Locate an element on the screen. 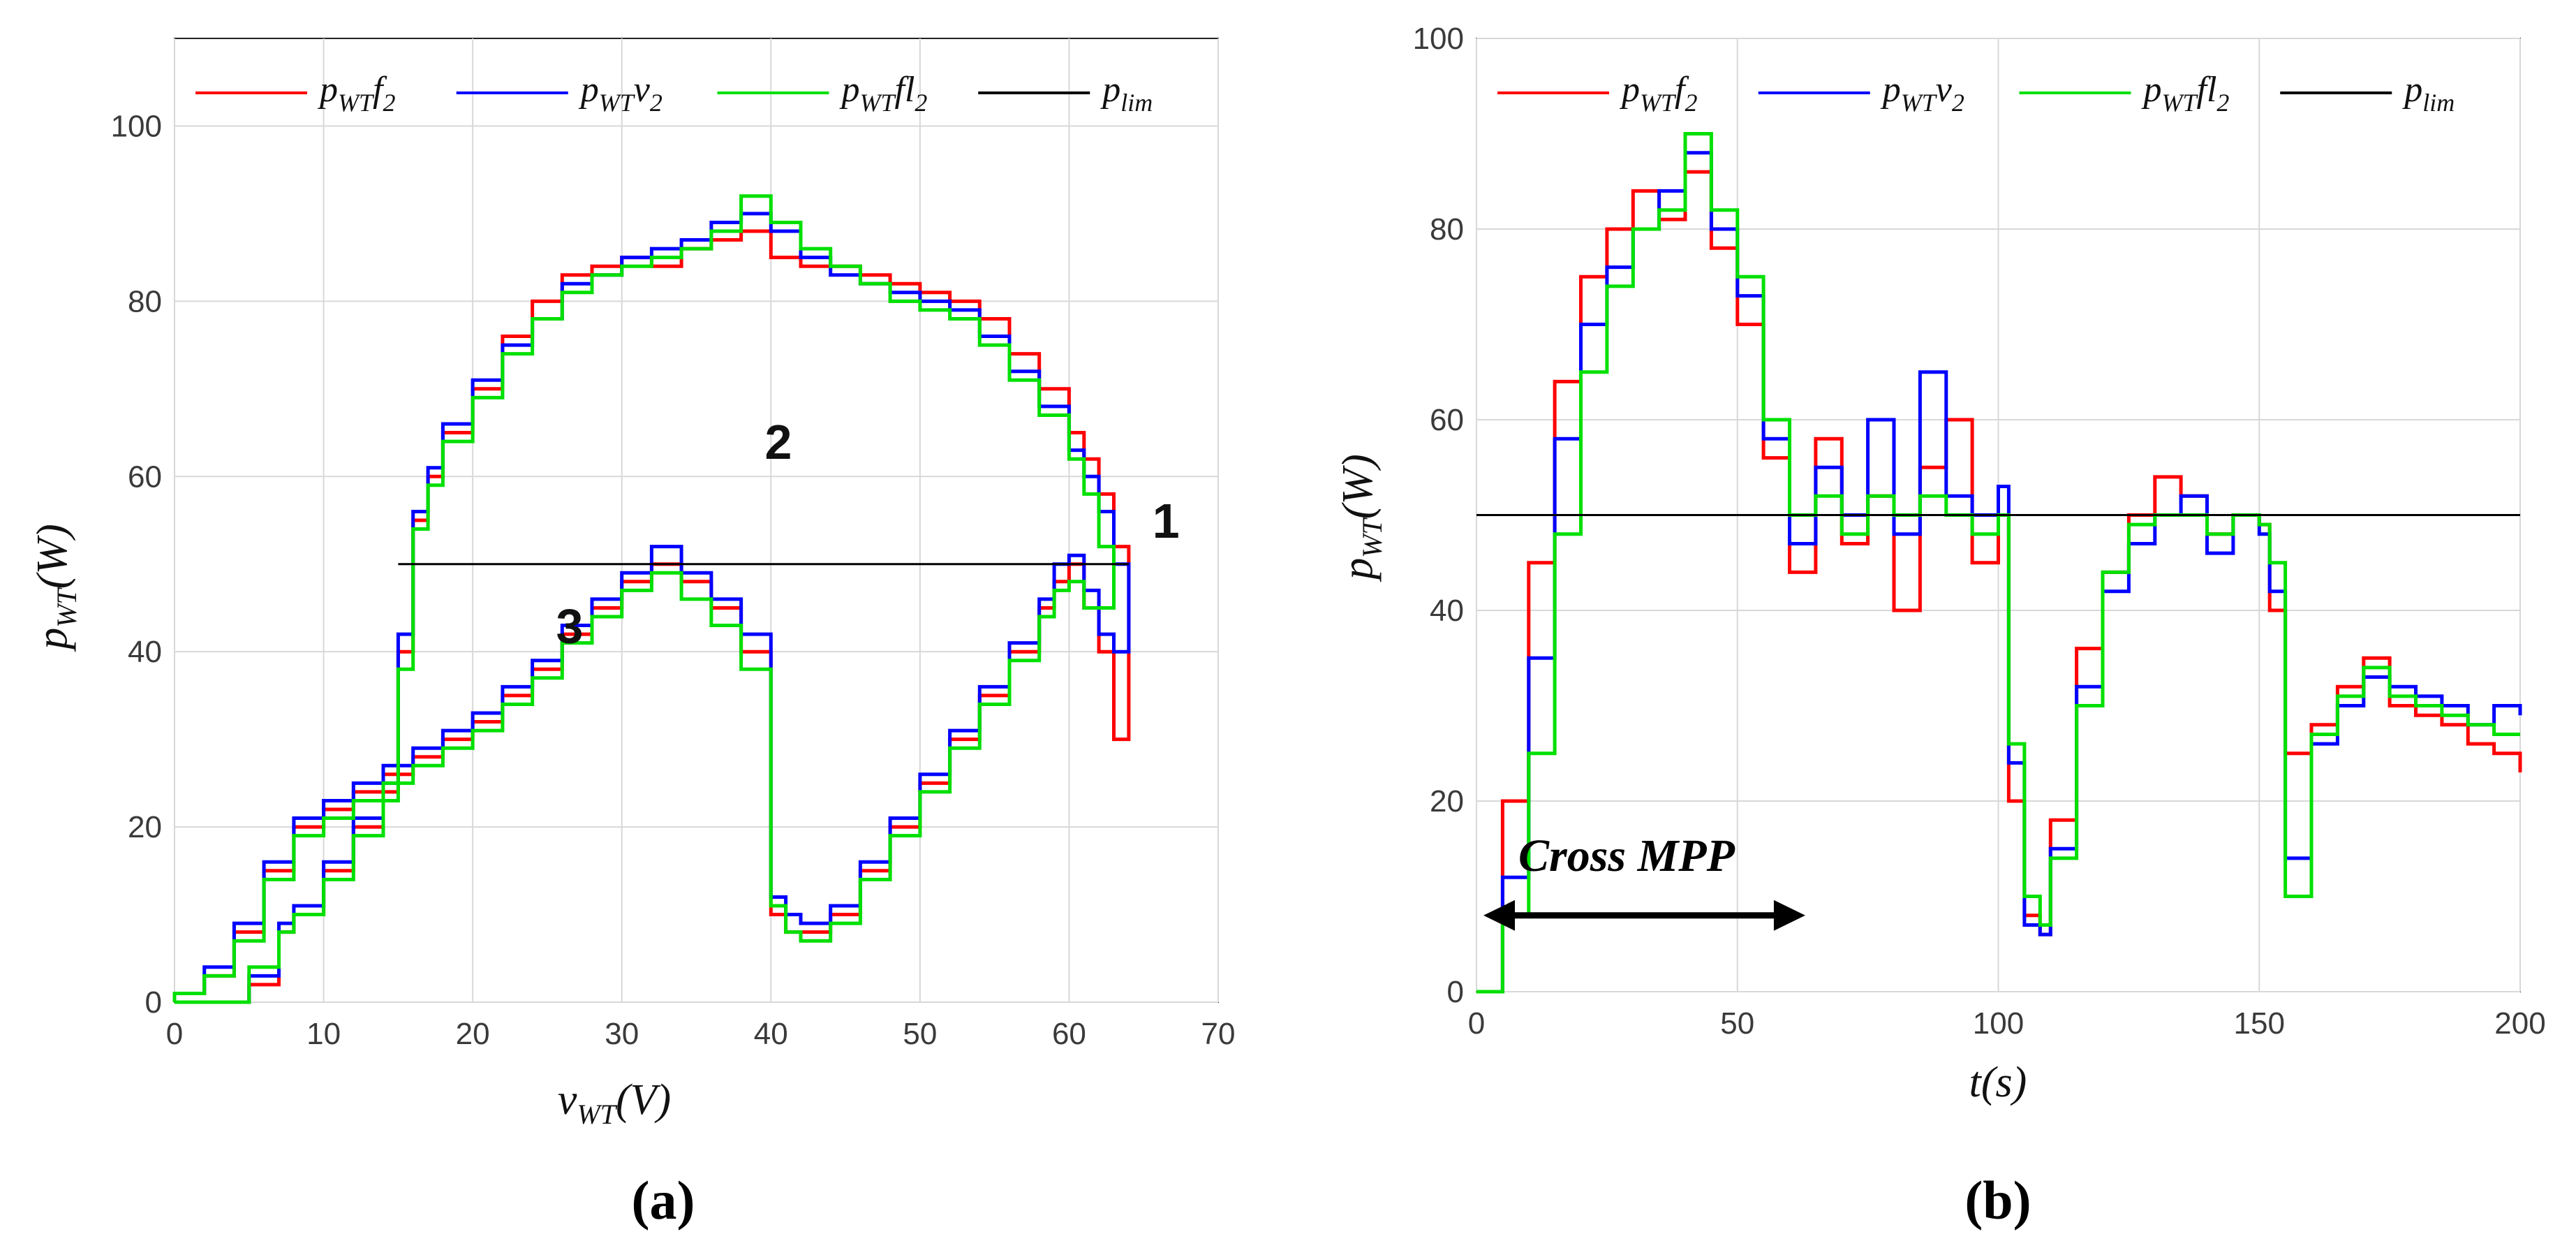 The width and height of the screenshot is (2576, 1248). y-axis-label-b: pWT(W) is located at coordinates (1361, 518).